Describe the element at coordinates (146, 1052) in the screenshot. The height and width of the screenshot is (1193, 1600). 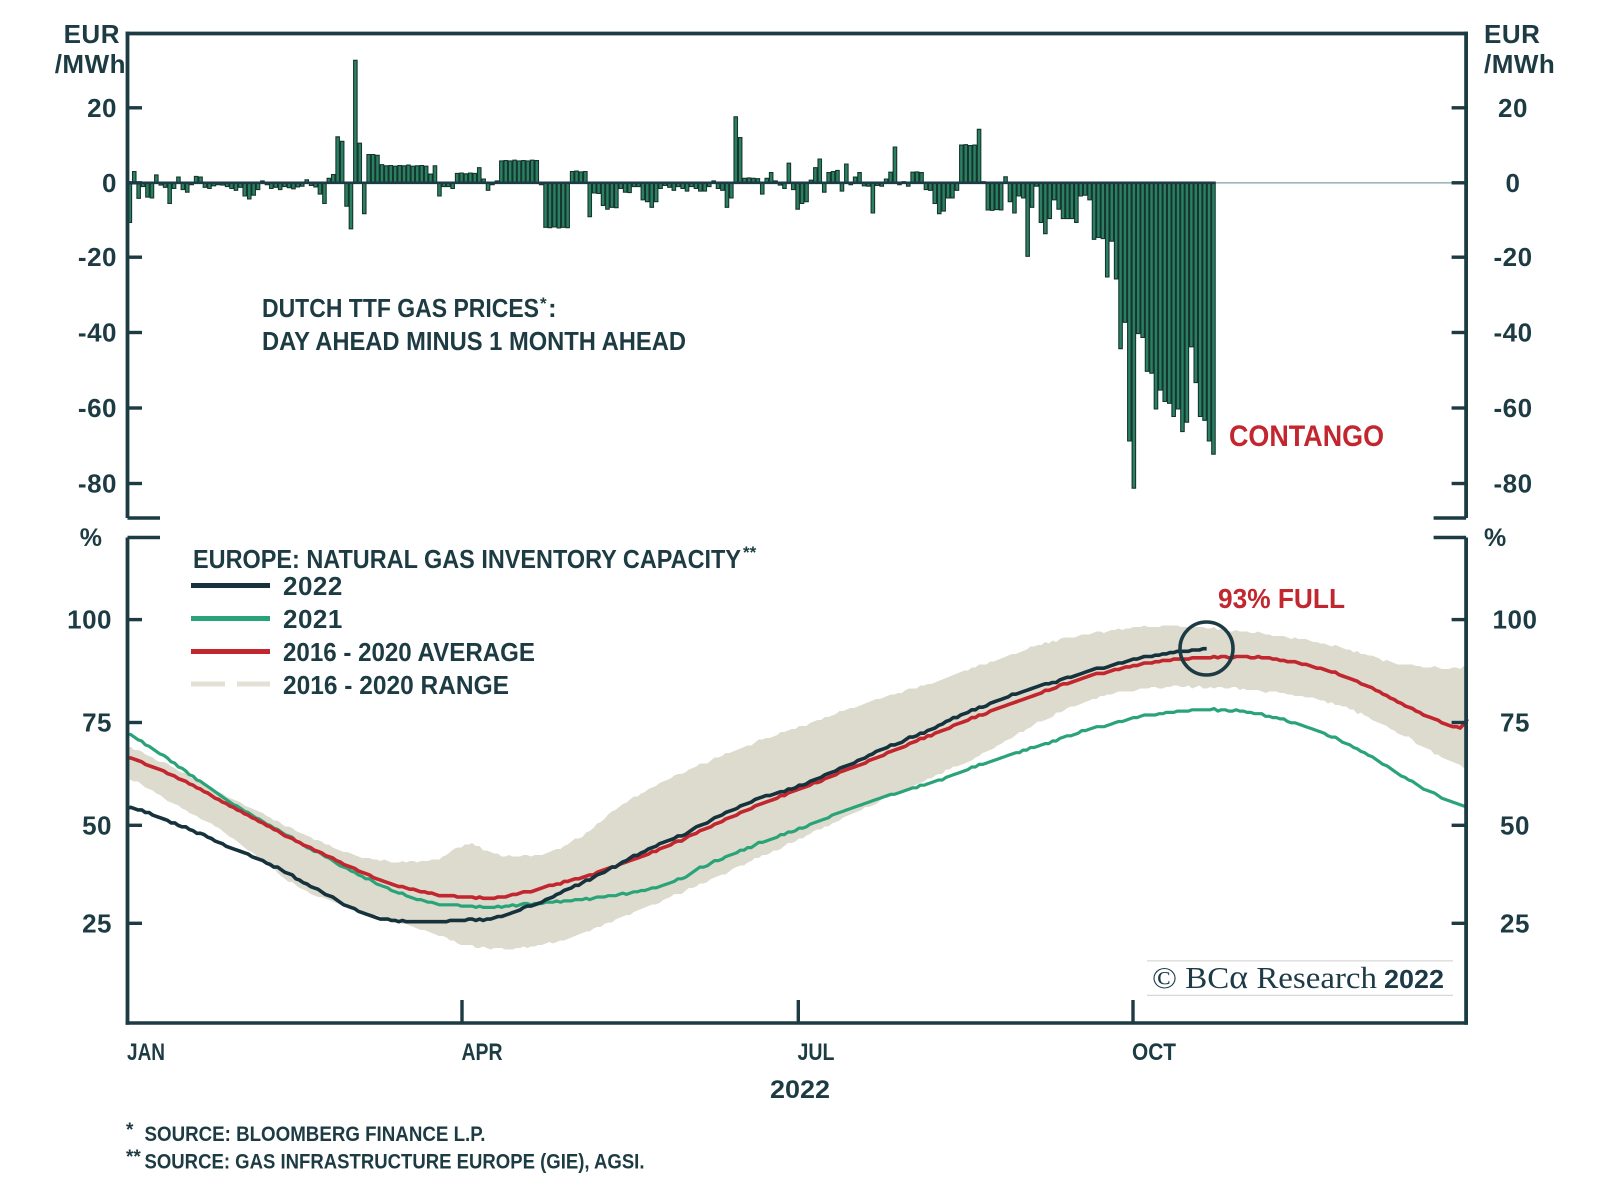
I see `svg-text: JAN` at that location.